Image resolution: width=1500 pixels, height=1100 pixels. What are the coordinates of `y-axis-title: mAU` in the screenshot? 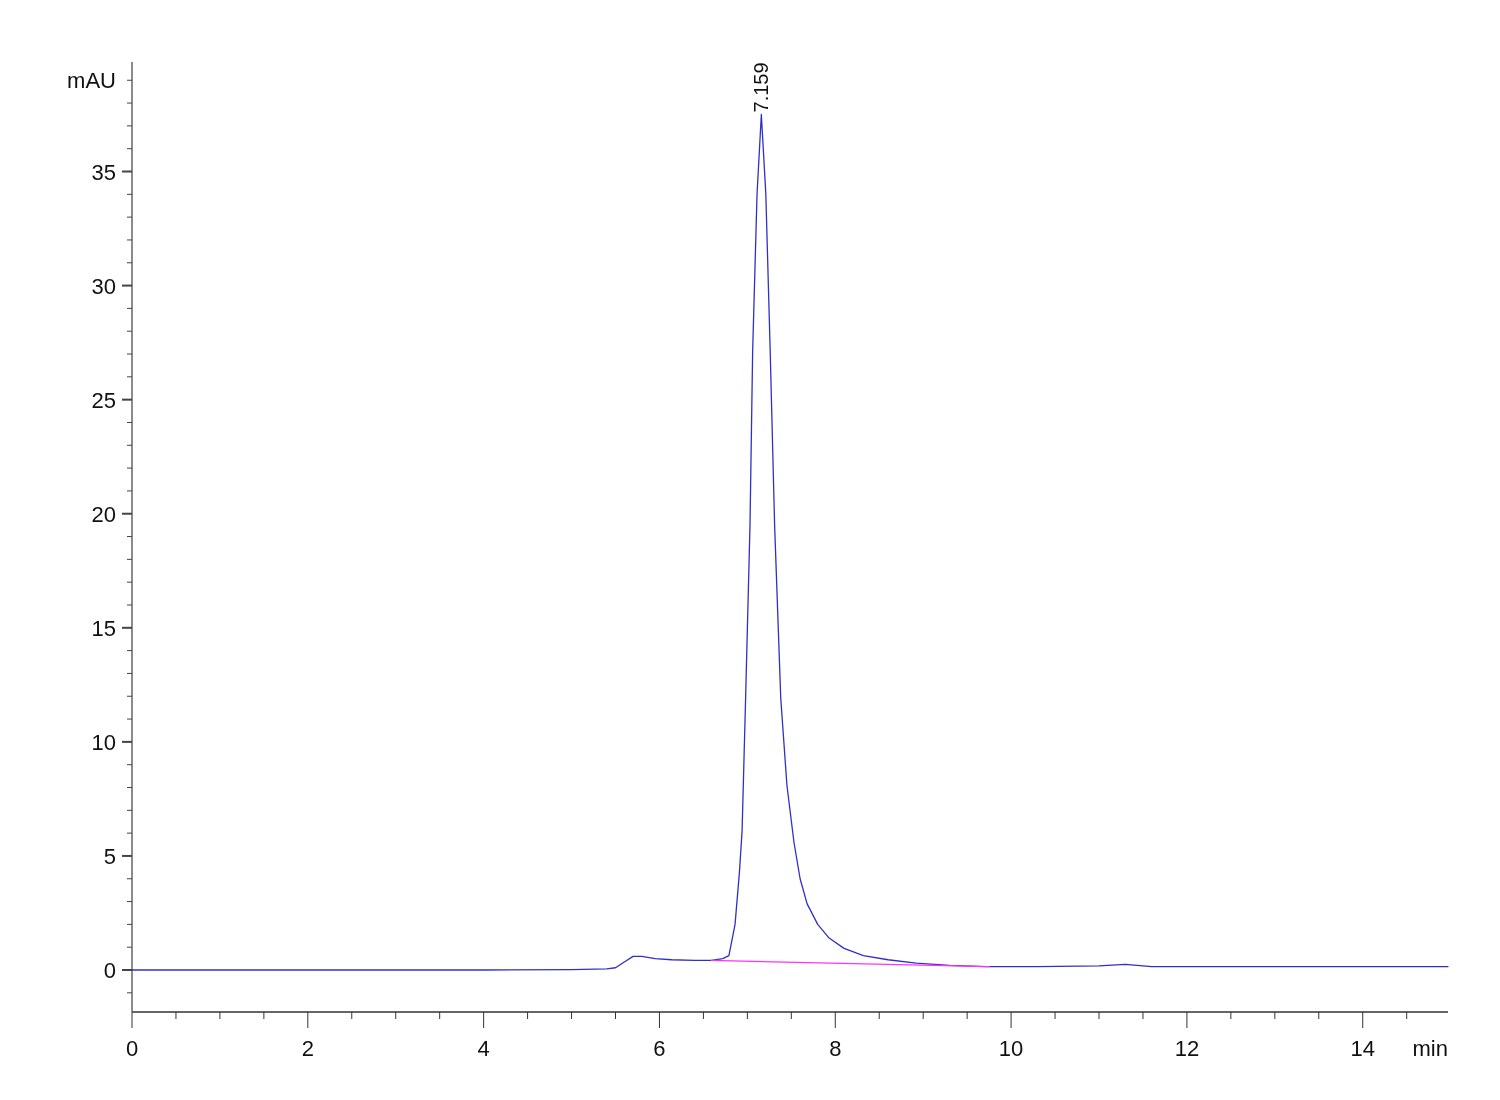 It's located at (91, 81).